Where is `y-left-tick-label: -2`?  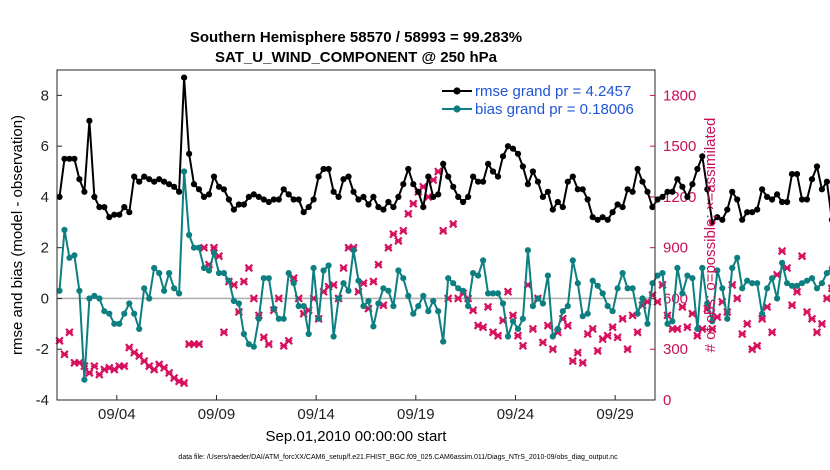
y-left-tick-label: -2 is located at coordinates (42, 349).